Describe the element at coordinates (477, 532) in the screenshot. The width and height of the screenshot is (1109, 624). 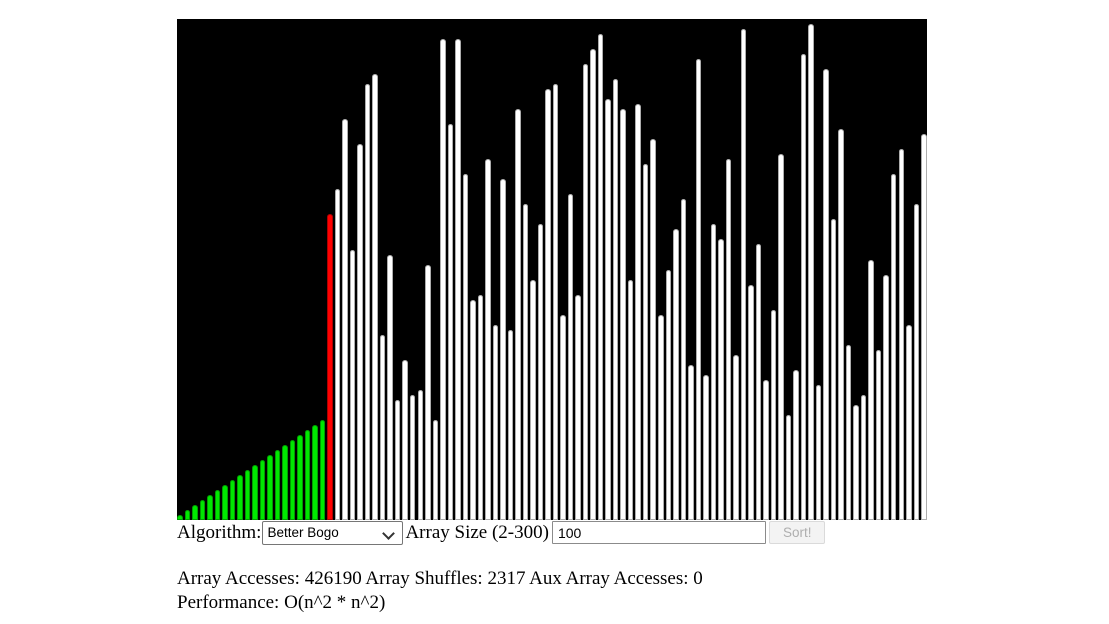
I see `array-size-label: Array Size (2-300)` at that location.